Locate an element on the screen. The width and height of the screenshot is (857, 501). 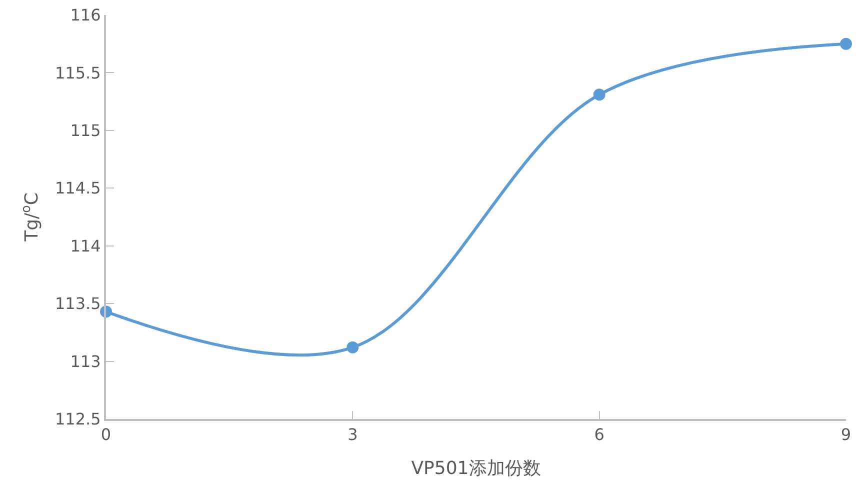
x-tick-label: 6 is located at coordinates (599, 434).